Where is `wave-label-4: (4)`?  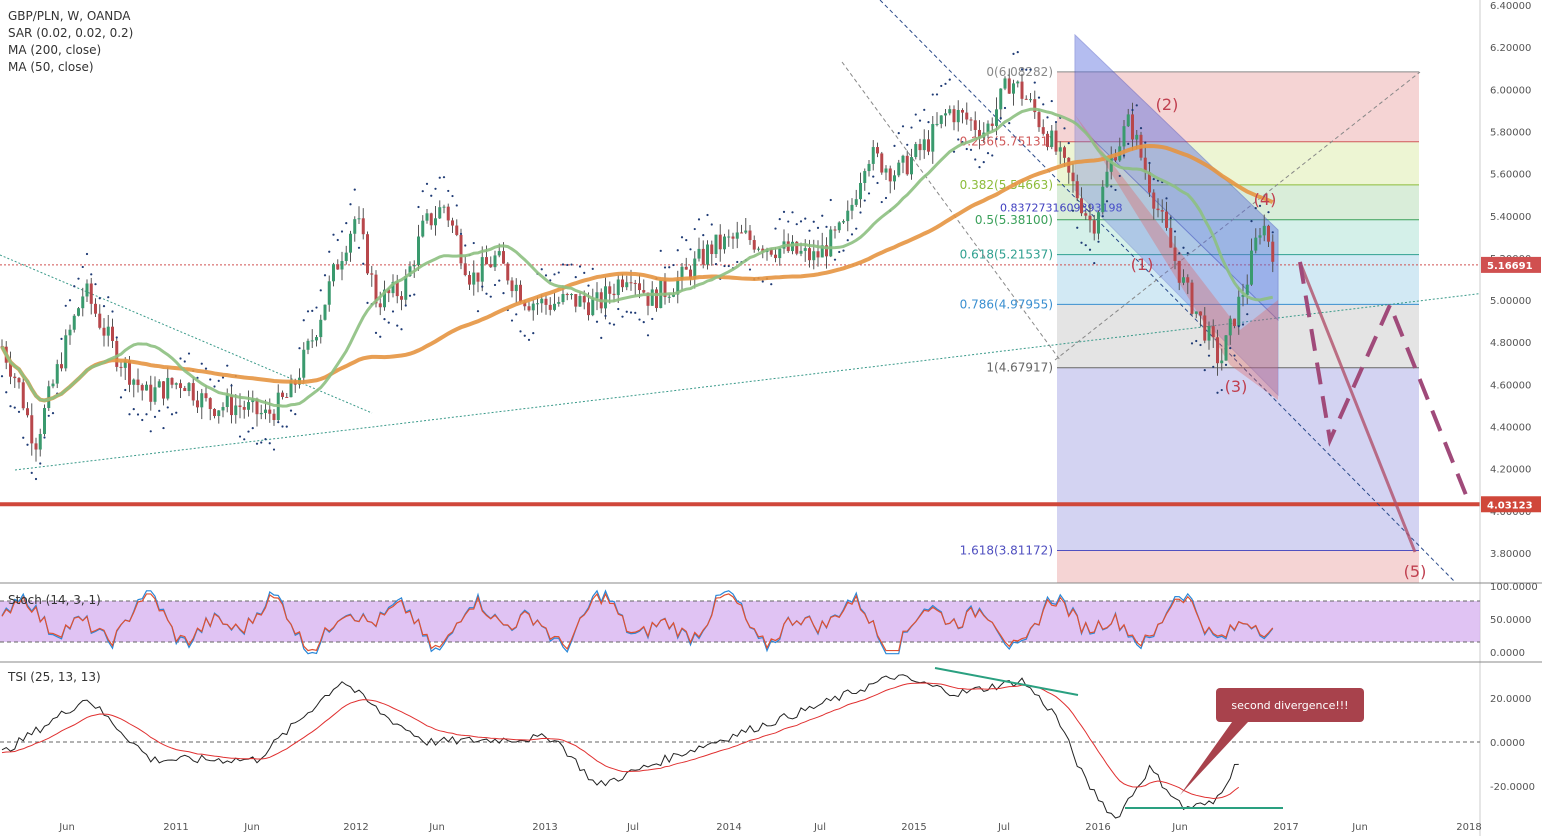 wave-label-4: (4) is located at coordinates (1265, 199).